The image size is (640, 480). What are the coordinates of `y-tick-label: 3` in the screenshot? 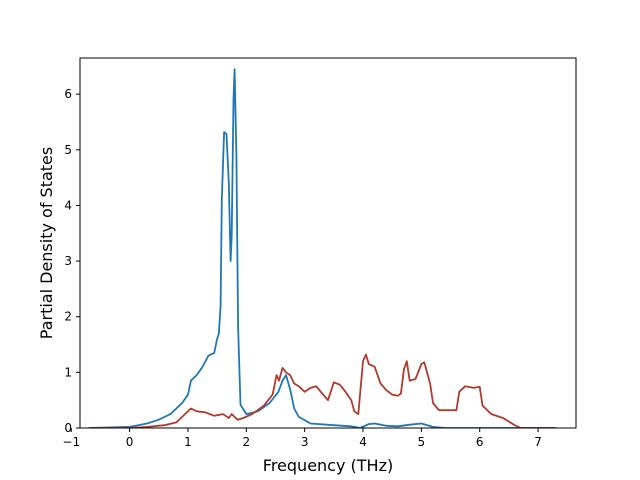 It's located at (68, 261).